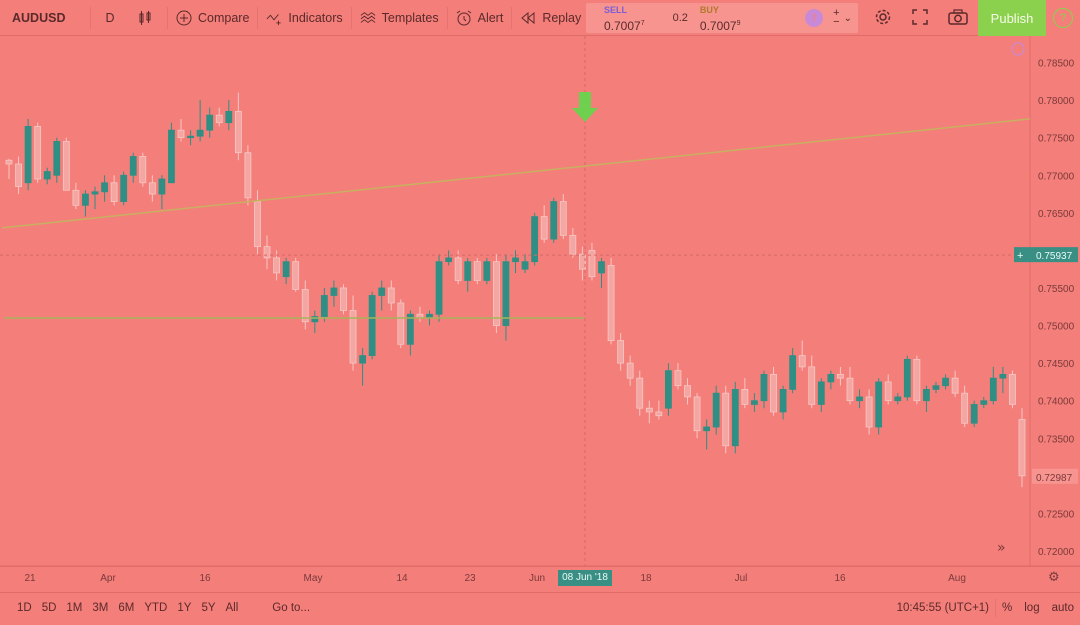 The height and width of the screenshot is (625, 1080). Describe the element at coordinates (831, 17) in the screenshot. I see `trade-controls: ! + − ⌄` at that location.